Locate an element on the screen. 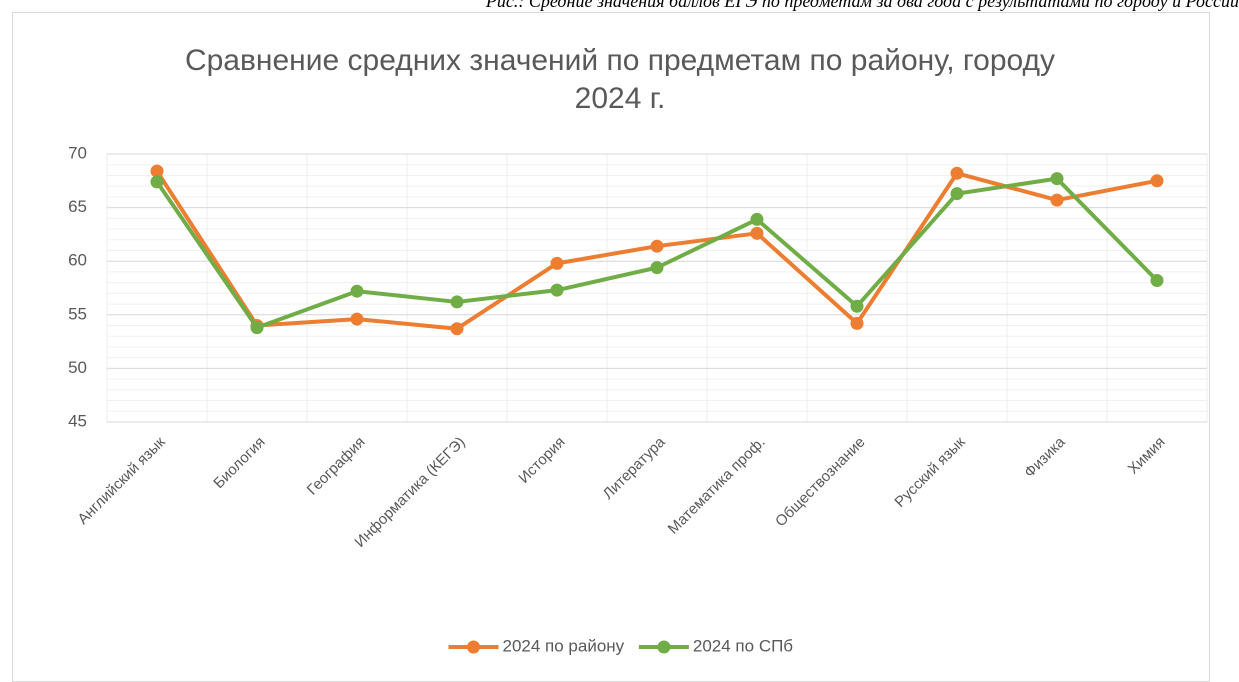 The image size is (1239, 682). x-tick-label: География is located at coordinates (336, 466).